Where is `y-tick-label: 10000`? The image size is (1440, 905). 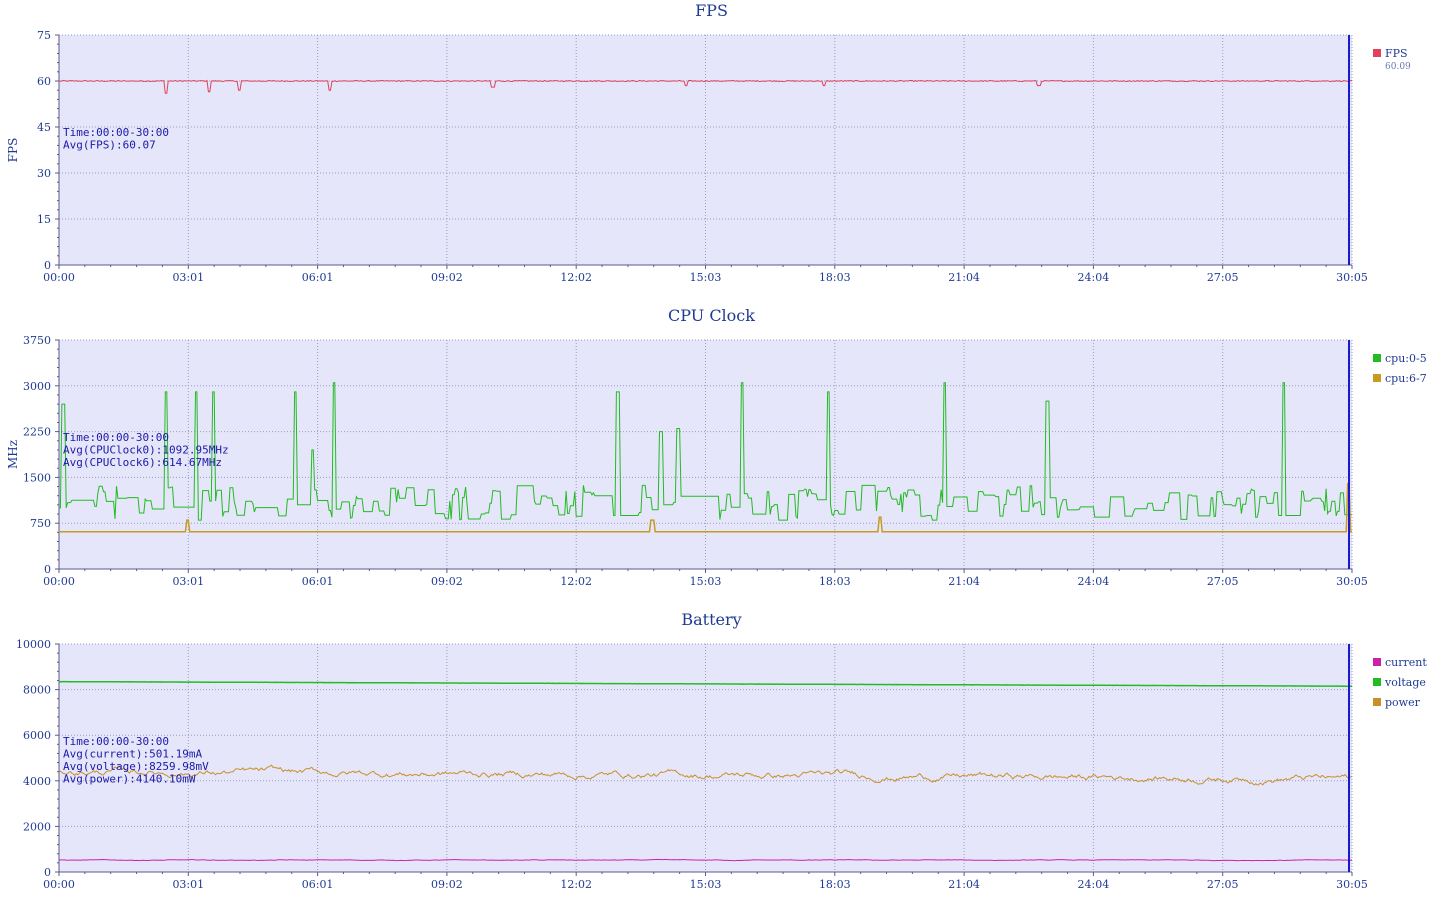
y-tick-label: 10000 is located at coordinates (33, 644).